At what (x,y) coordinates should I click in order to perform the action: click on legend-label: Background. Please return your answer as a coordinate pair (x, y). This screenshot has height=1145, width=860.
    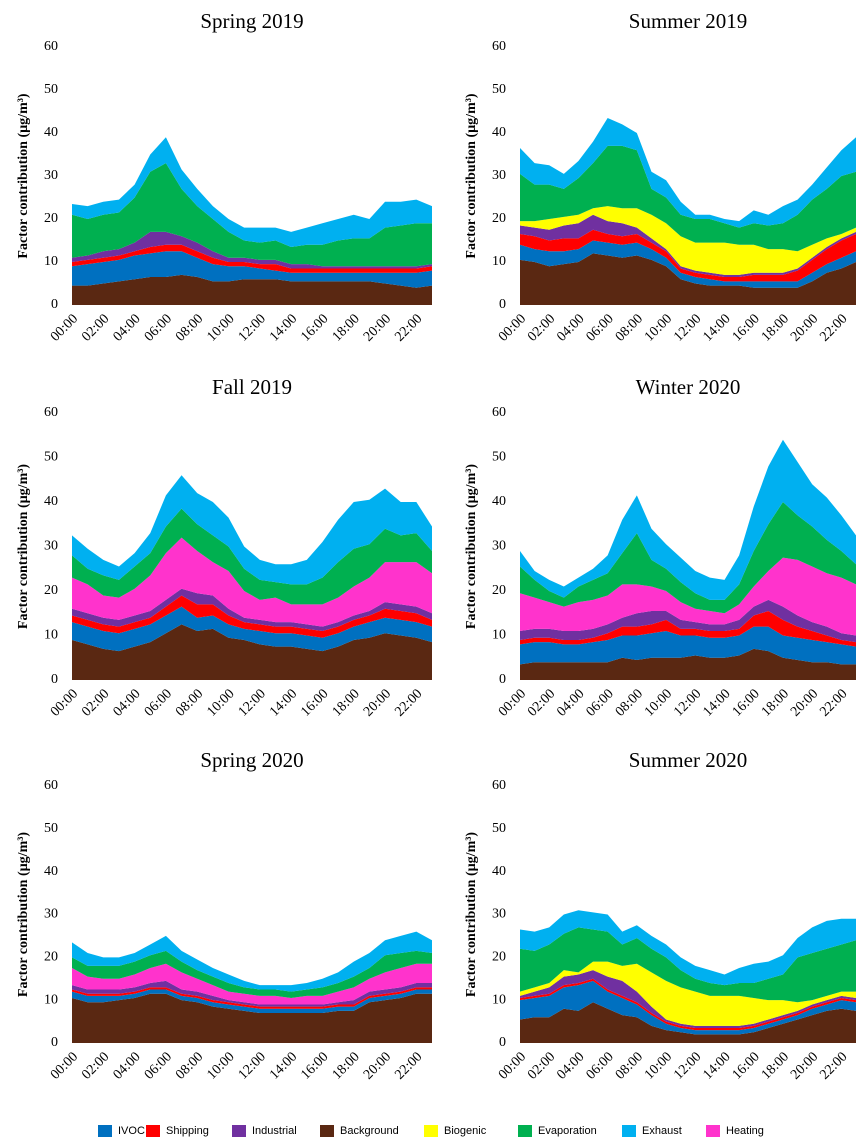
    Looking at the image, I should click on (369, 1131).